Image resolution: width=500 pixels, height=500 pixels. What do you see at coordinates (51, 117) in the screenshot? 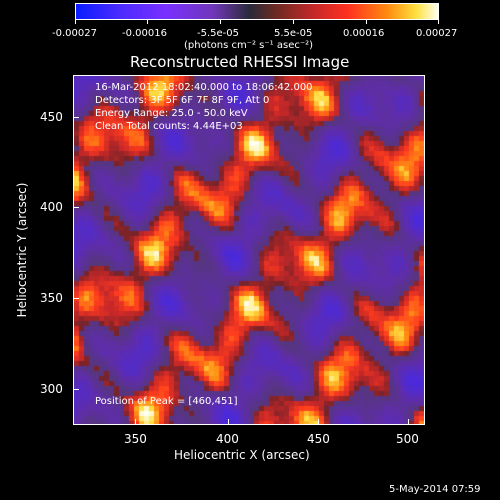
I see `y-tick-label: 450` at bounding box center [51, 117].